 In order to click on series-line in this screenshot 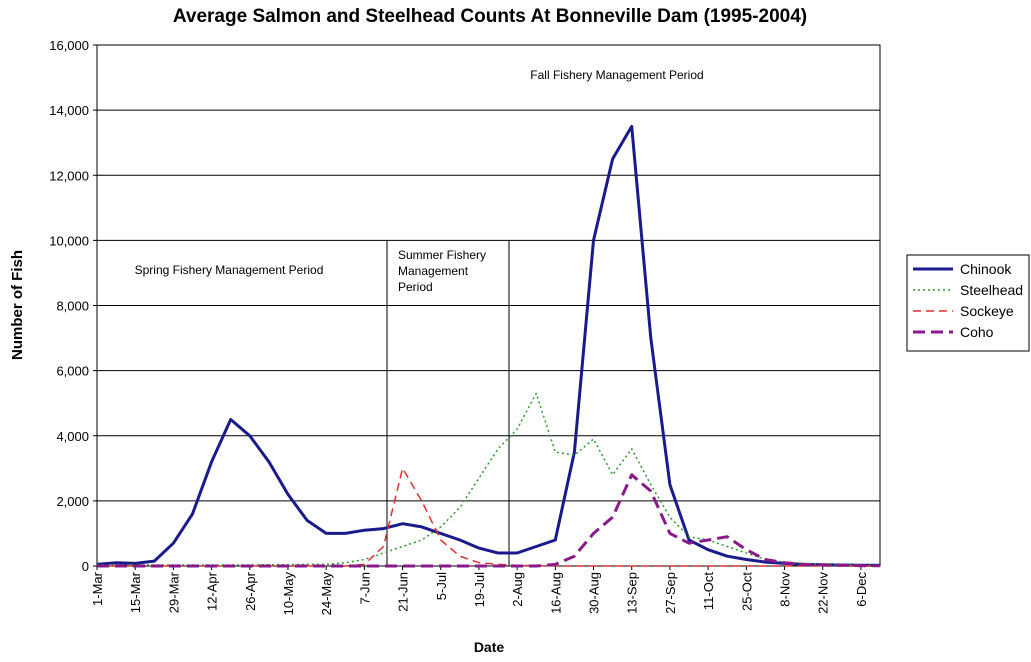, I will do `click(488, 520)`.